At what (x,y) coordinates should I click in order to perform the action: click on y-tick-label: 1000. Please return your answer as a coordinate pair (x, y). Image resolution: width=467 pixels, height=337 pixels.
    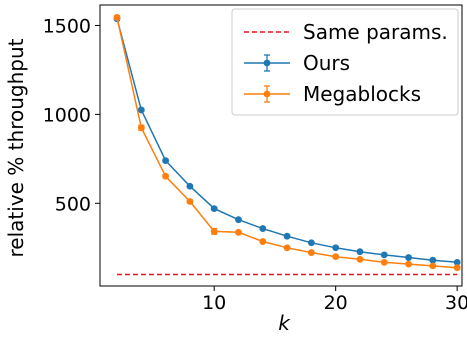
    Looking at the image, I should click on (67, 115).